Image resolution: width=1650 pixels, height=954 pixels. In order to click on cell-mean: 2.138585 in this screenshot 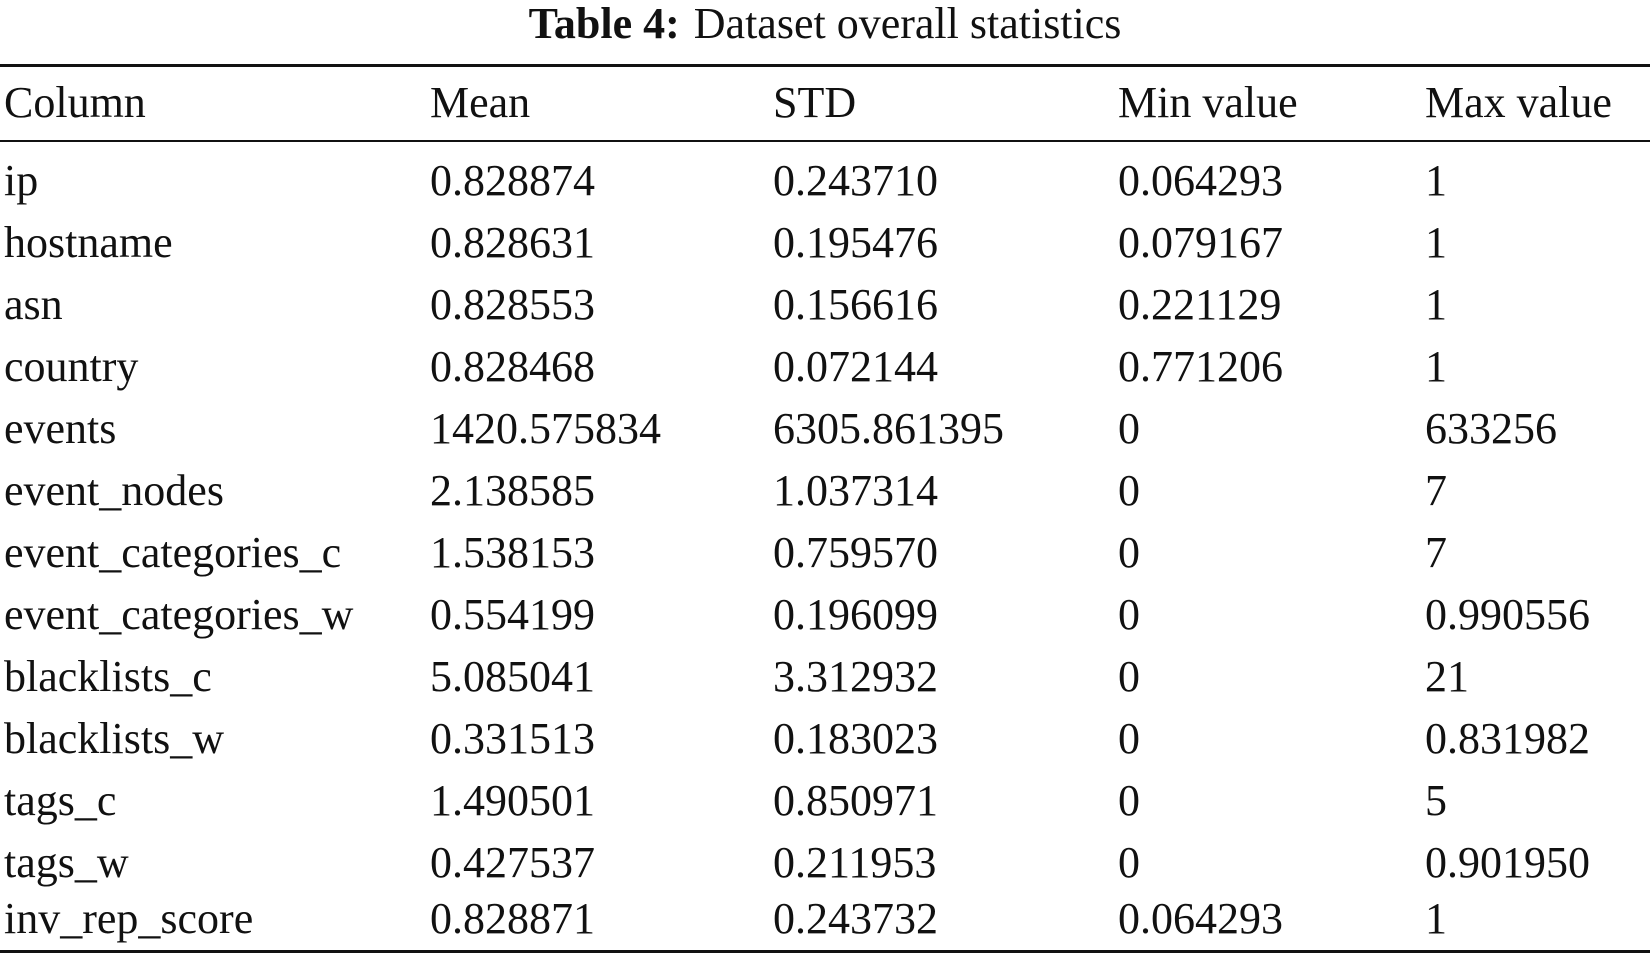, I will do `click(512, 490)`.